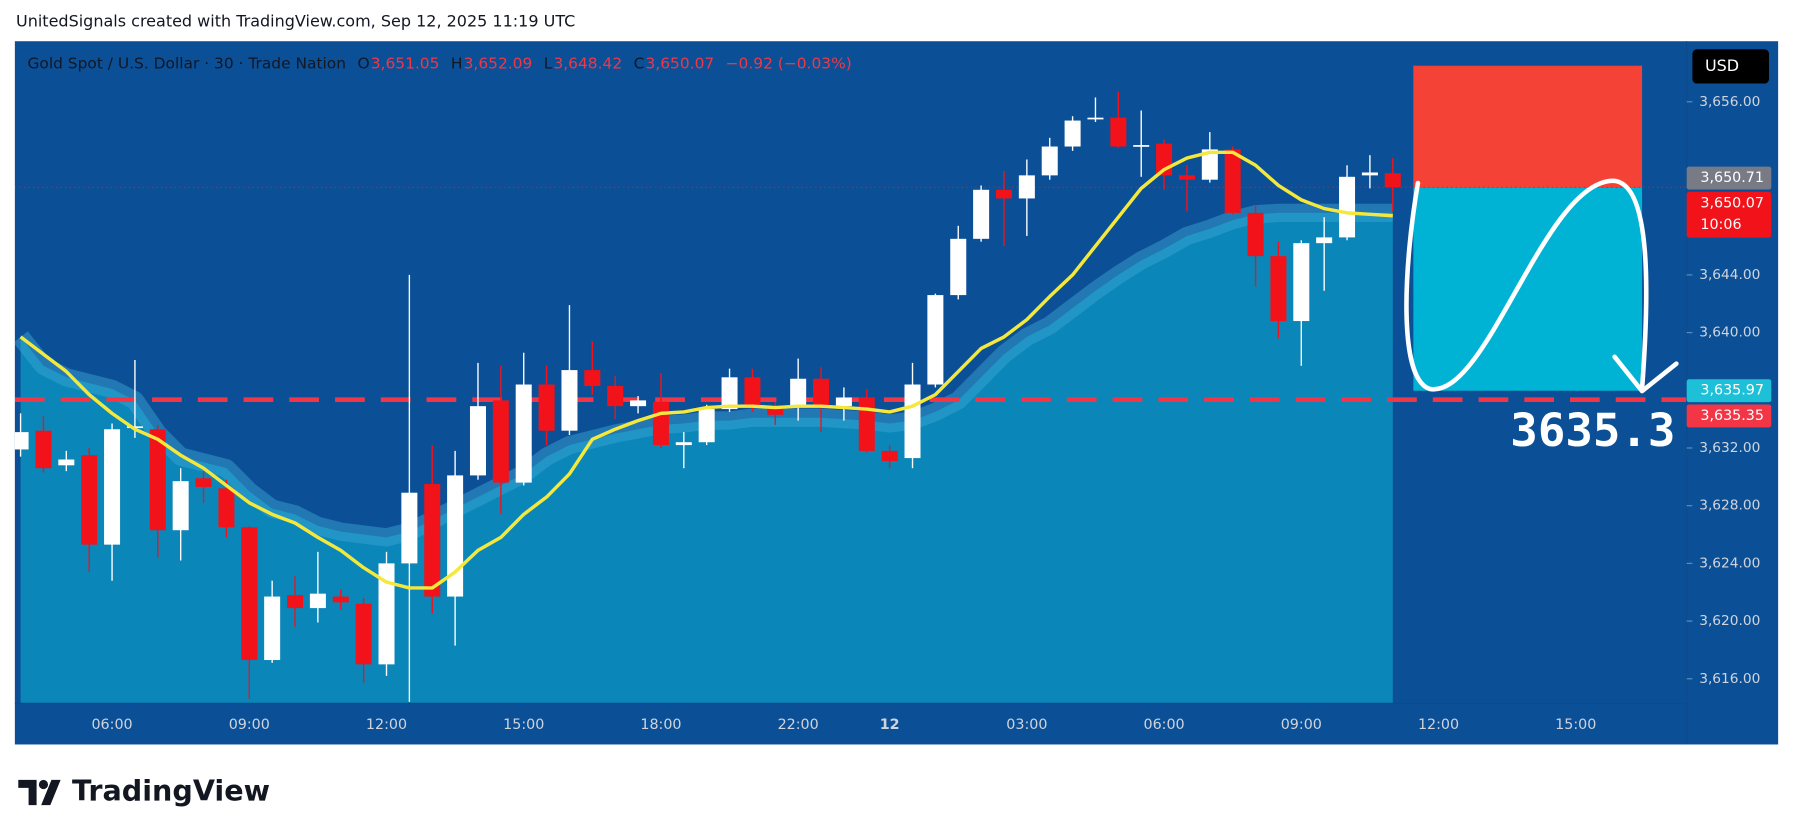 The height and width of the screenshot is (836, 1793). Describe the element at coordinates (680, 64) in the screenshot. I see `ohlc-value: 3,650.07` at that location.